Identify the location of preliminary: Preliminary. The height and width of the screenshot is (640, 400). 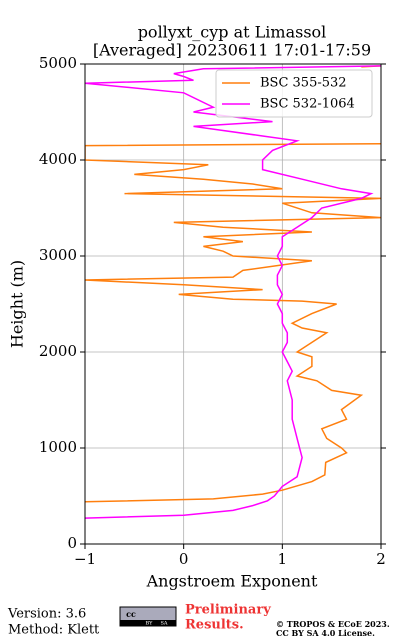
(228, 610).